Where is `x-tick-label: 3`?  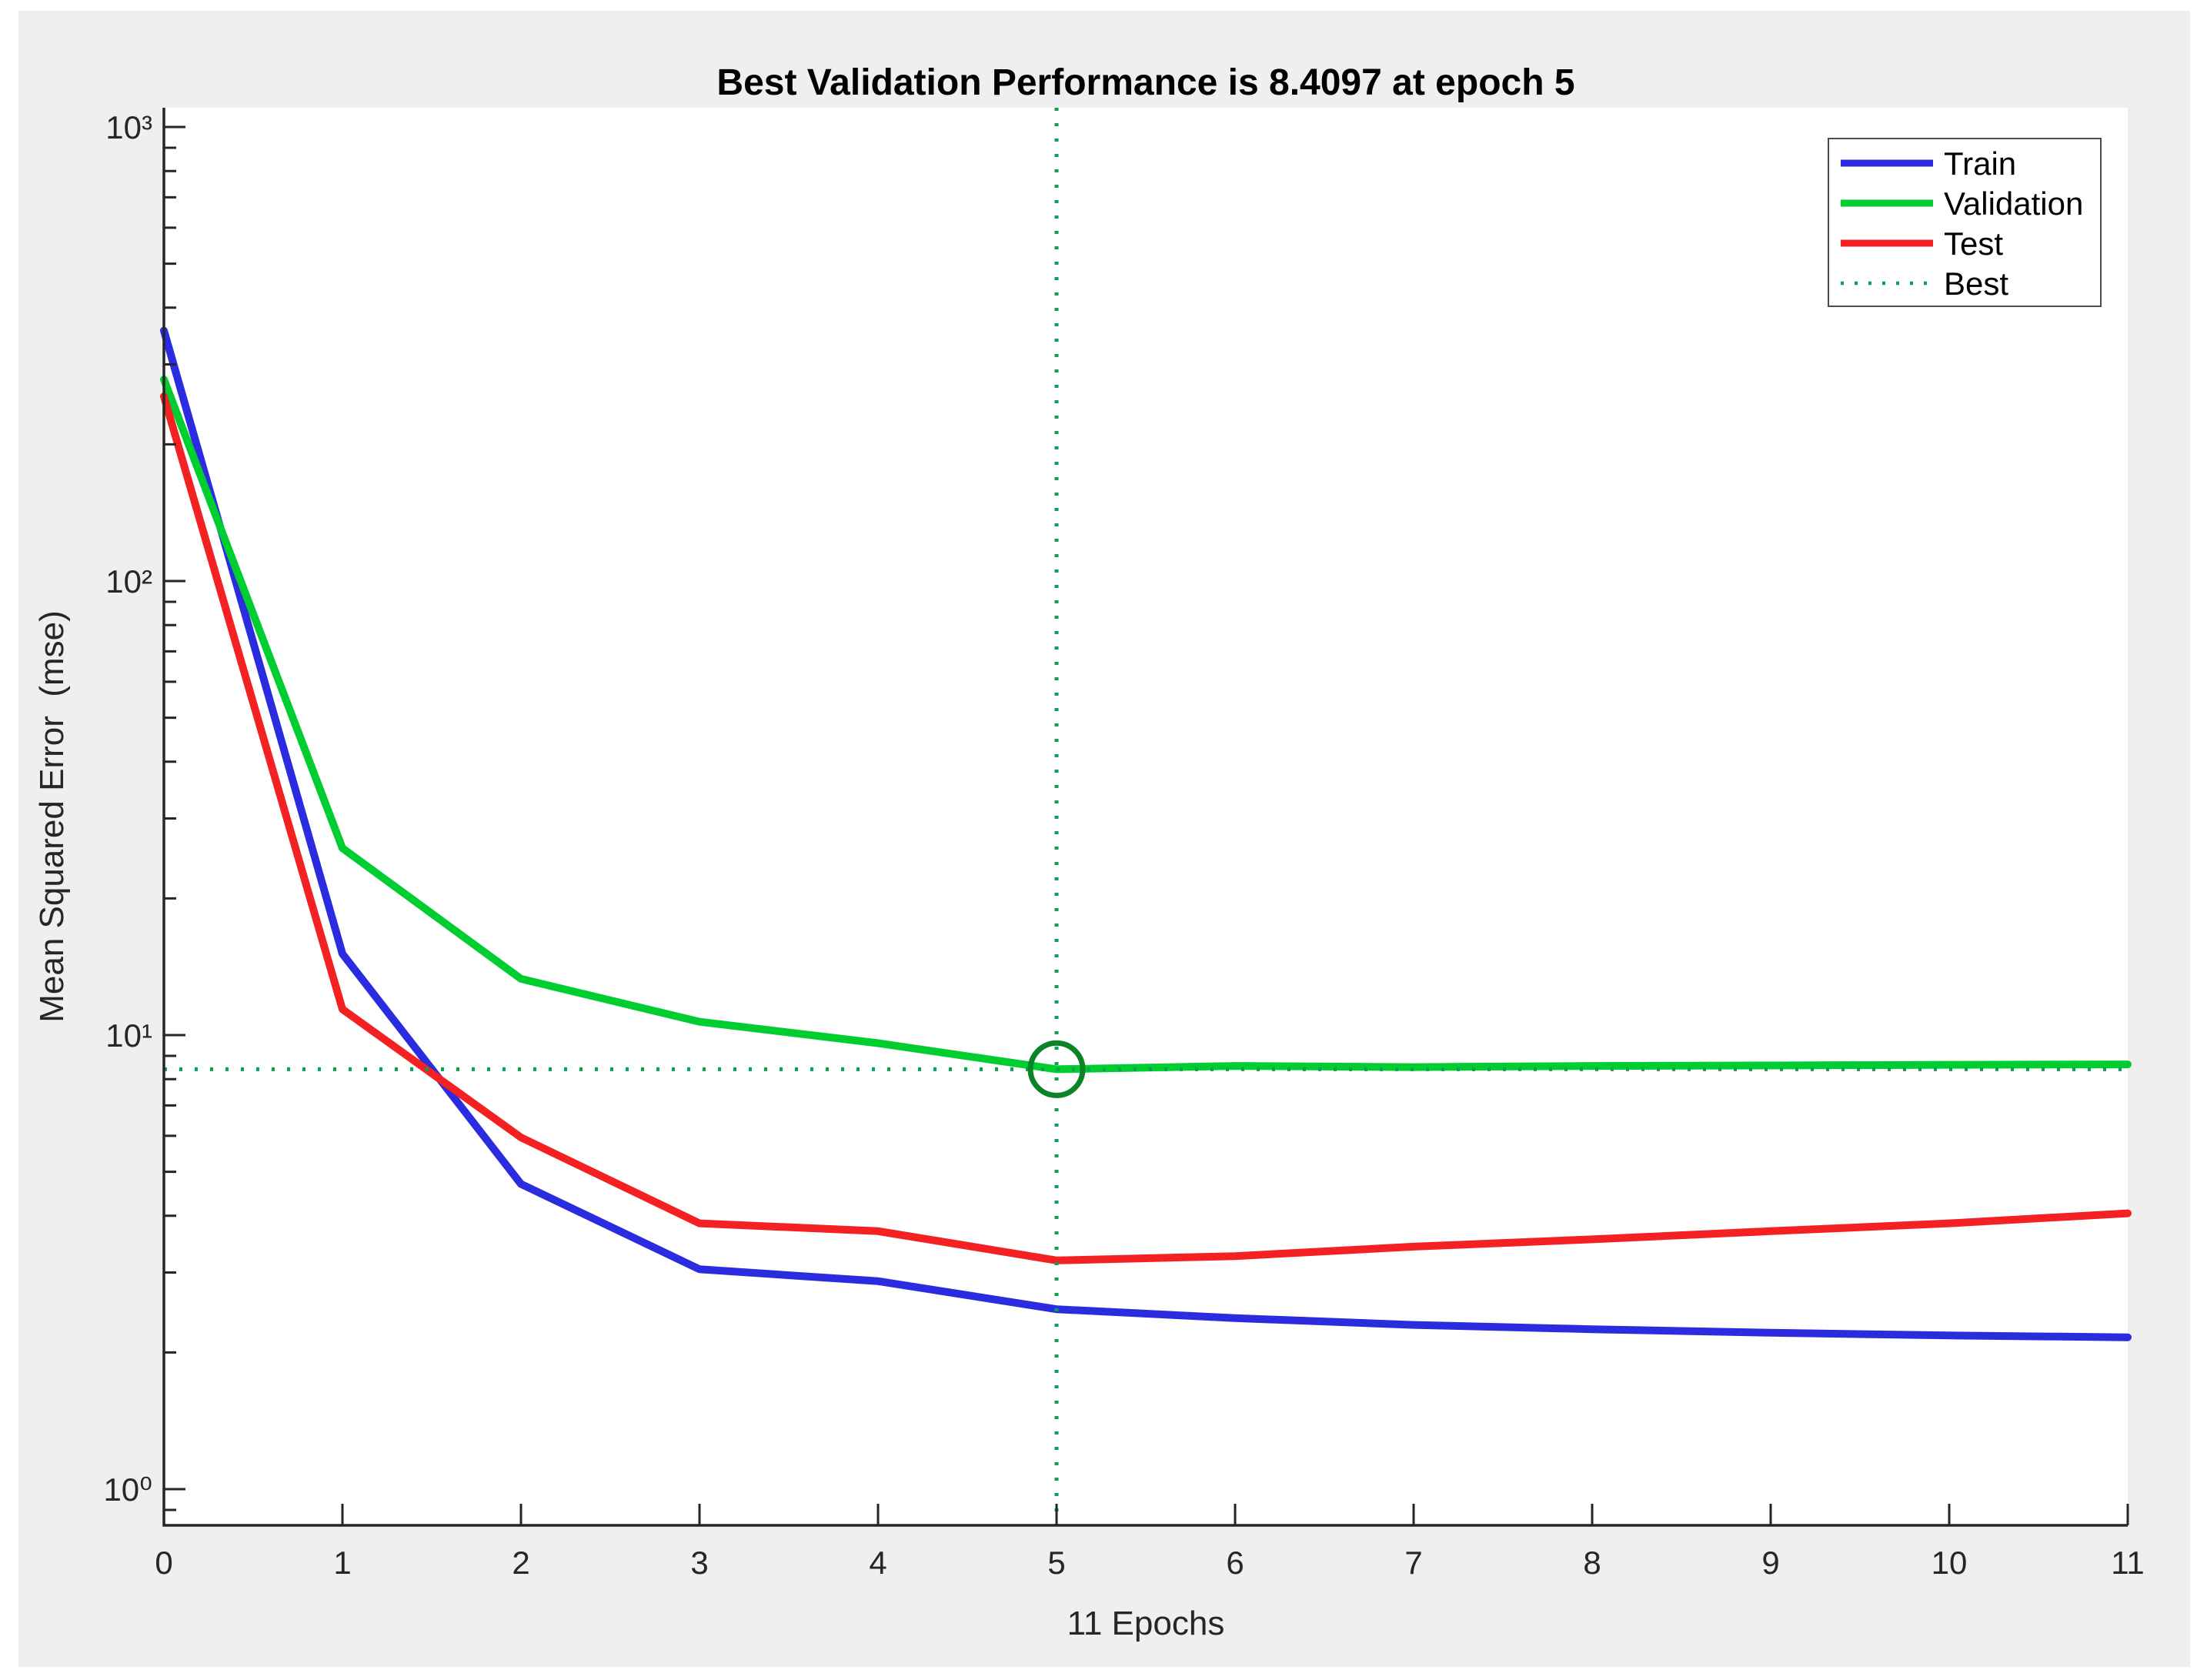 x-tick-label: 3 is located at coordinates (699, 1563).